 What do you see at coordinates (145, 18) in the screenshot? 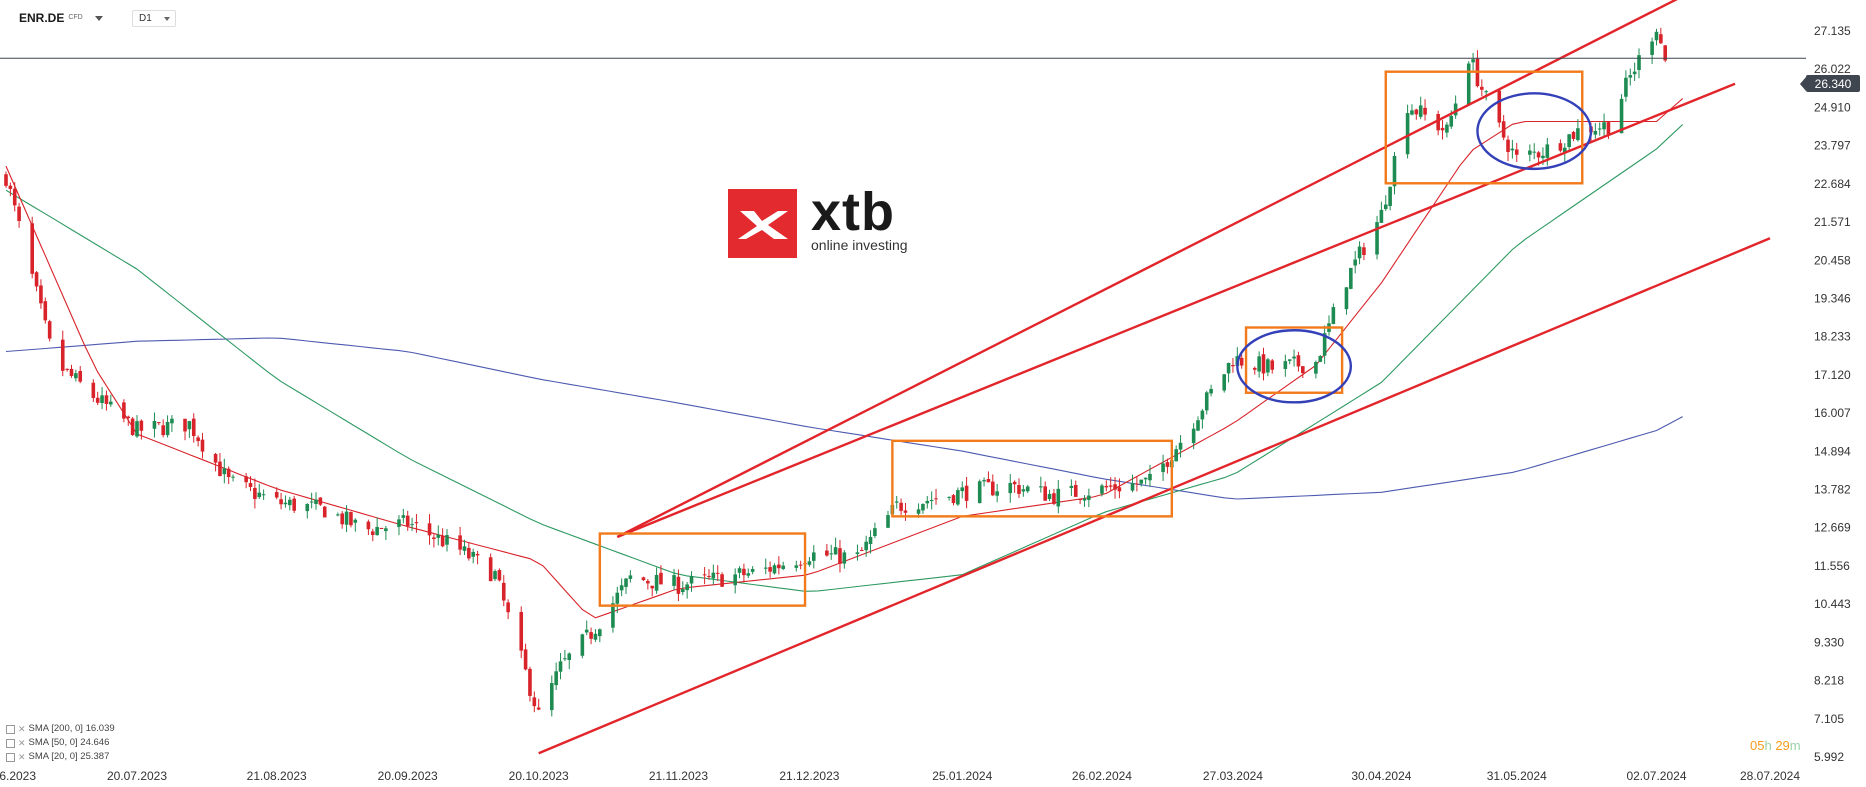
I see `timeframe-label: D1` at bounding box center [145, 18].